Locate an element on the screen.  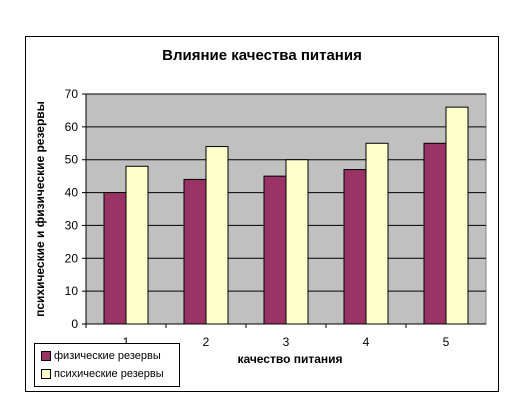
legend-item-physical: физические резервы is located at coordinates (101, 356).